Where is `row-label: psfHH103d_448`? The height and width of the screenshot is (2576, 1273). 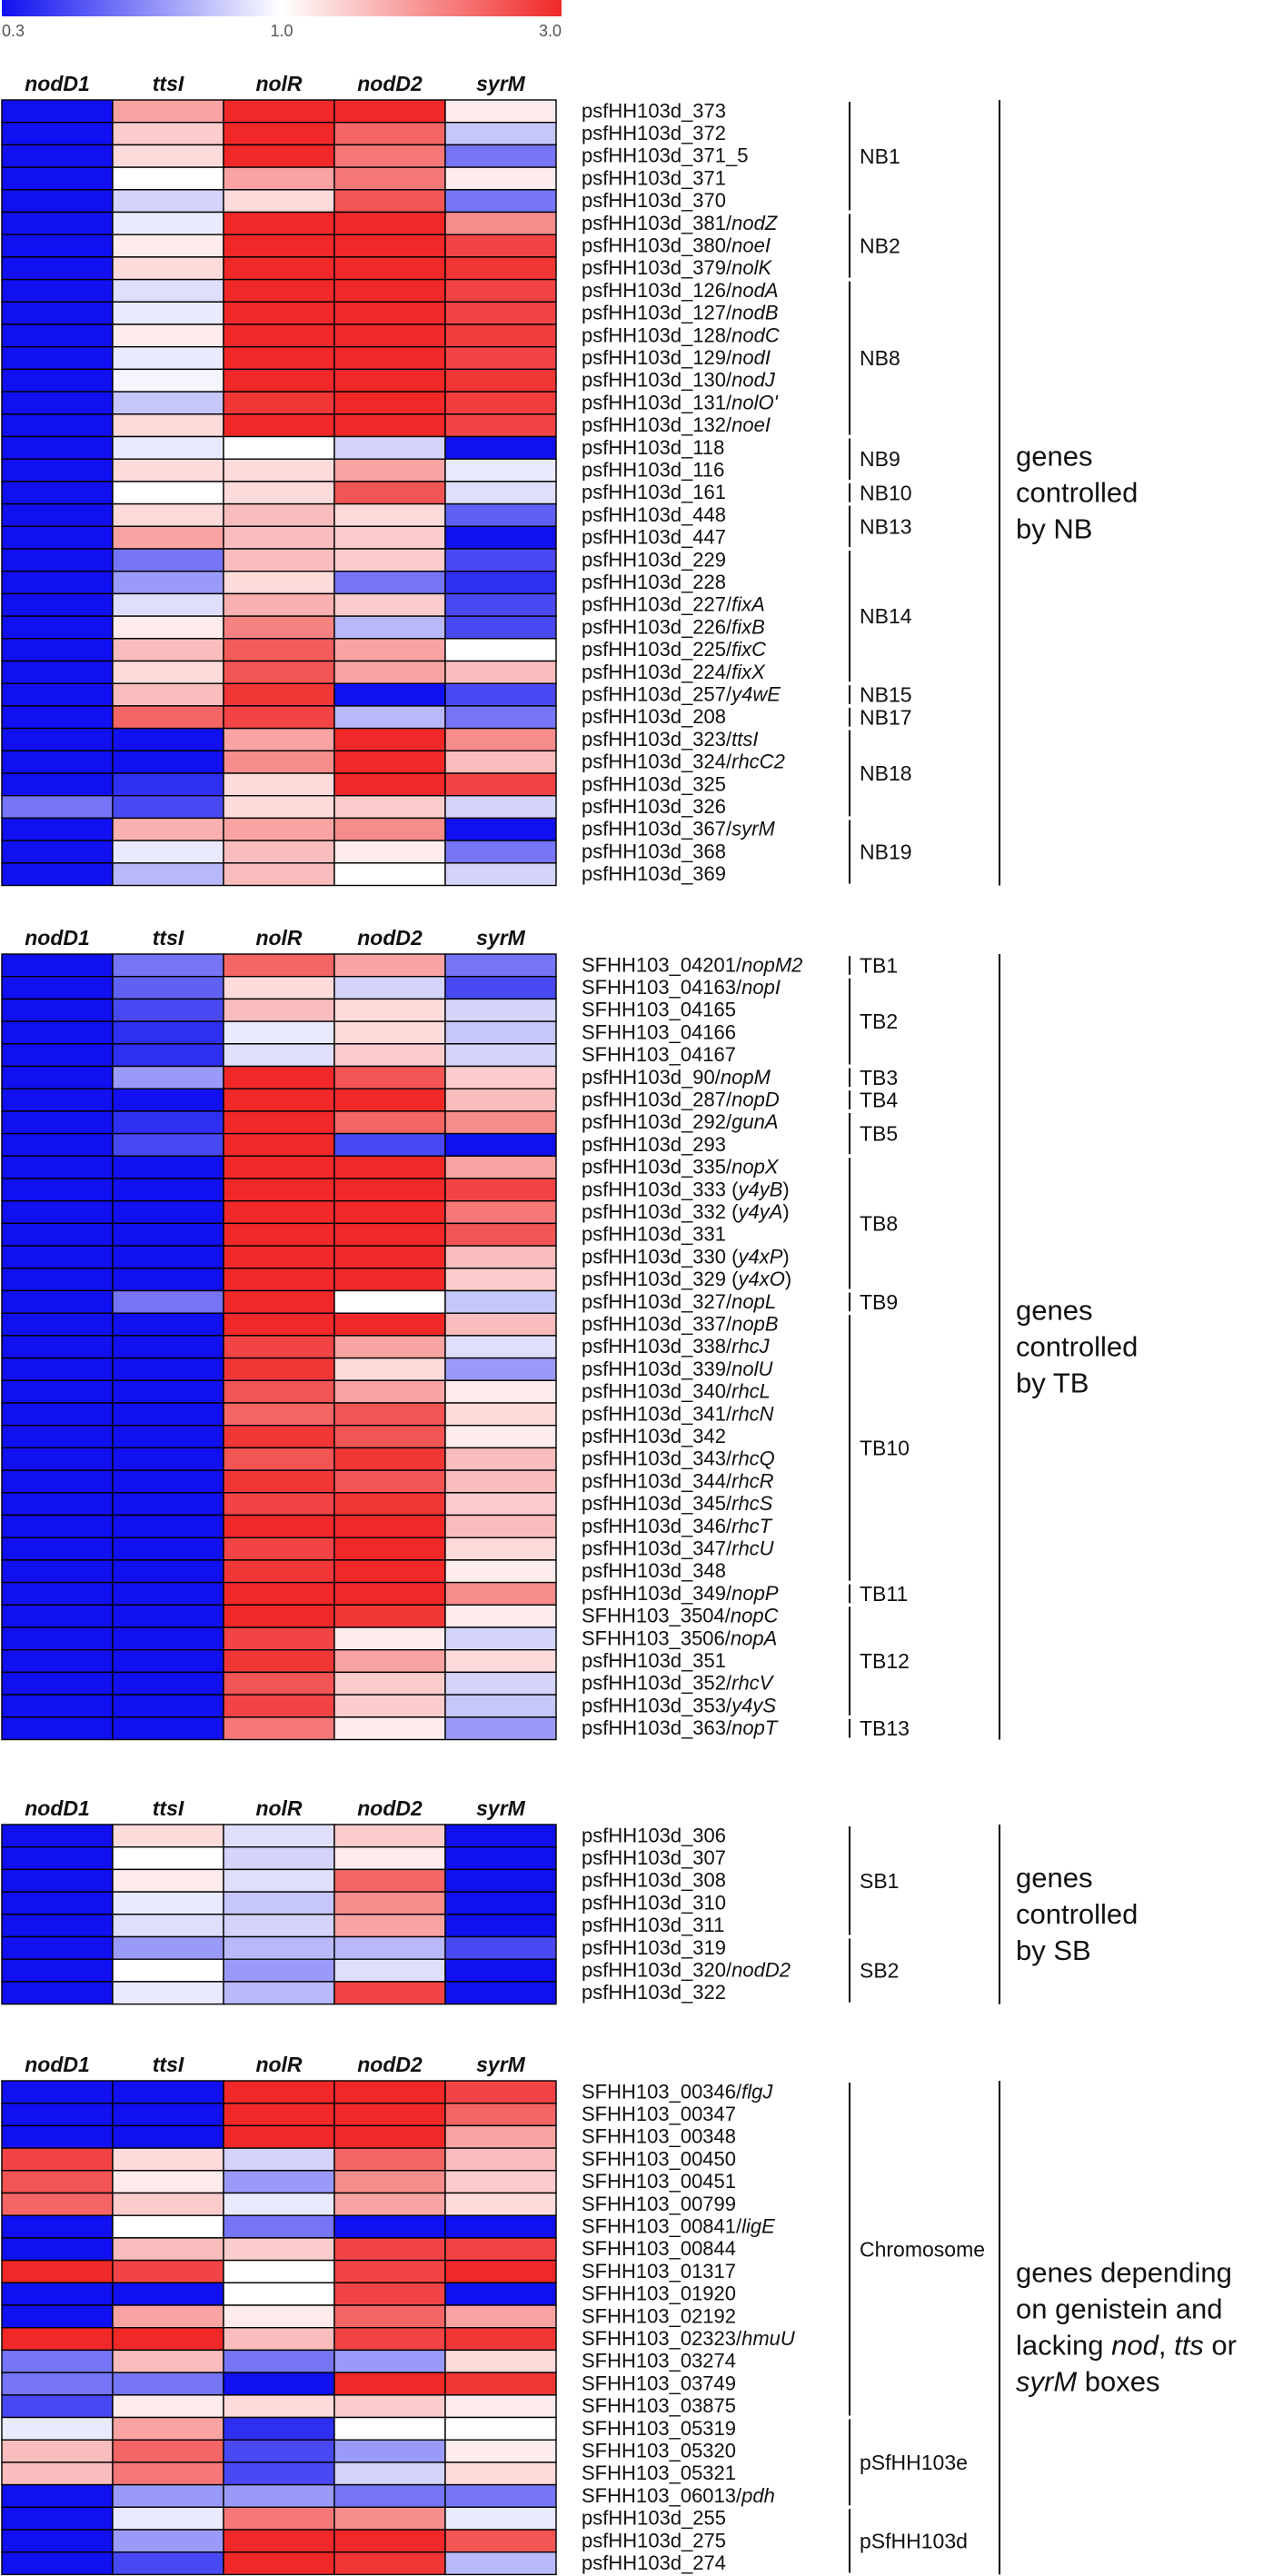
row-label: psfHH103d_448 is located at coordinates (654, 514).